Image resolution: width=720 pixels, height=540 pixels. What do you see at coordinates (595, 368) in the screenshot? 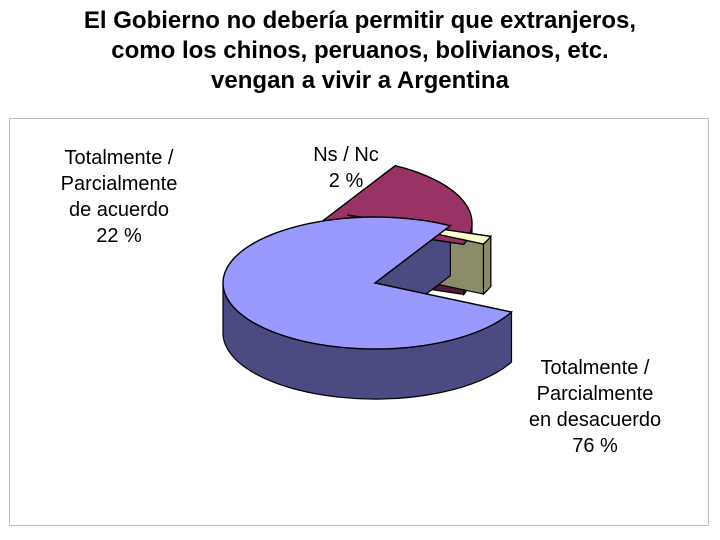
I see `label-desacuerdo-line-1: Totalmente /` at bounding box center [595, 368].